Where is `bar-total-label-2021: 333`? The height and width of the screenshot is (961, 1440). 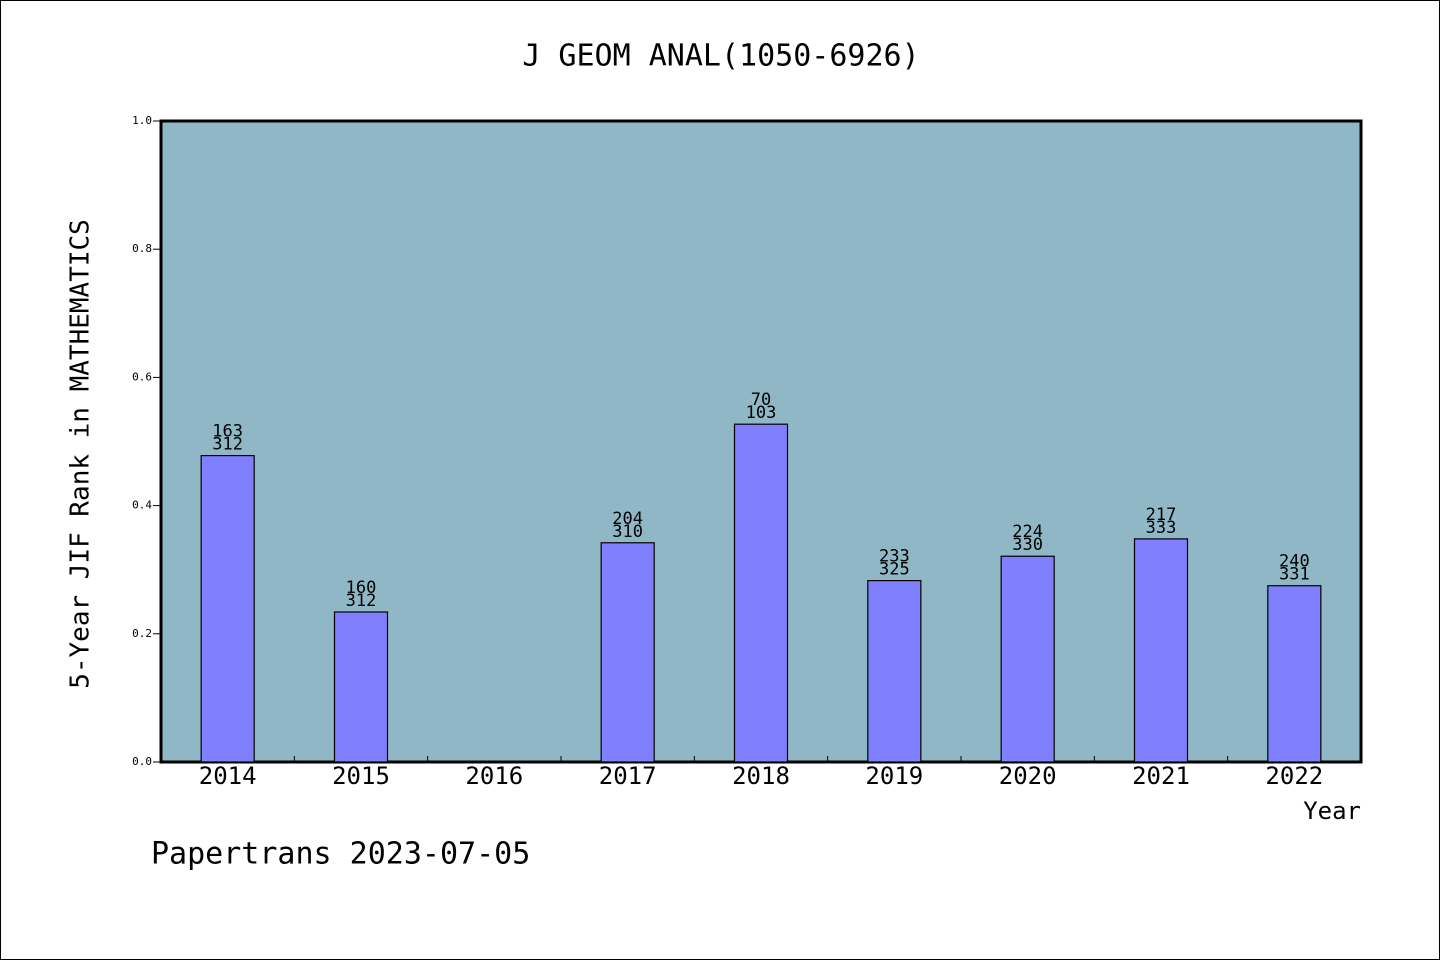 bar-total-label-2021: 333 is located at coordinates (1161, 528).